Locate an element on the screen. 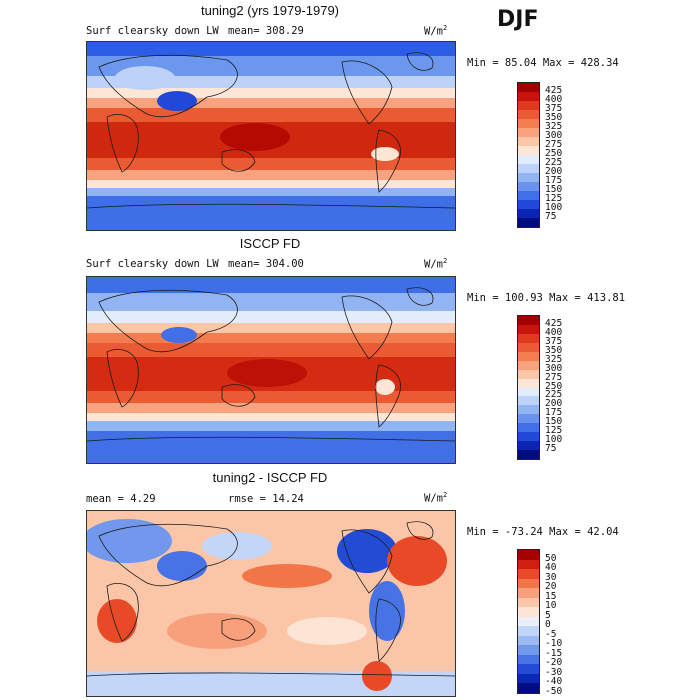  panel1-colorbar is located at coordinates (528, 155).